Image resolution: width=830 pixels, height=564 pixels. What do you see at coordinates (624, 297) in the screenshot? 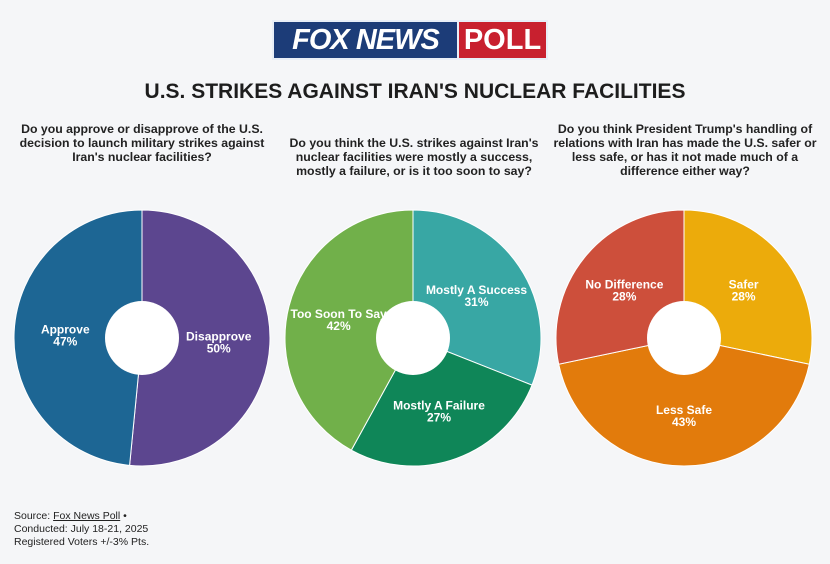
I see `slice-value-no-difference: 28%` at bounding box center [624, 297].